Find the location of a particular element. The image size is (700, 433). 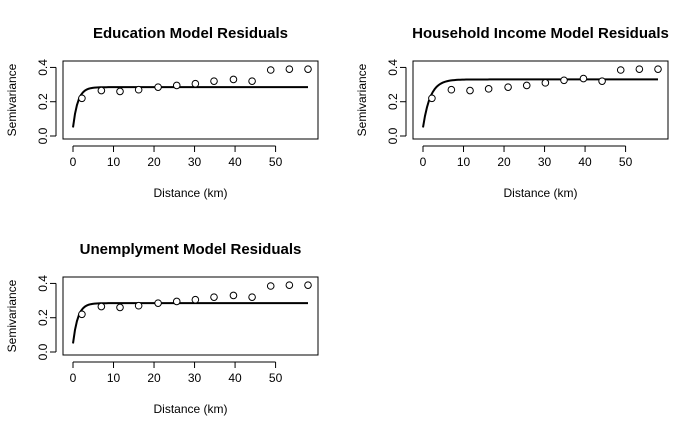

chart-title: Education Model Residuals is located at coordinates (190, 33).